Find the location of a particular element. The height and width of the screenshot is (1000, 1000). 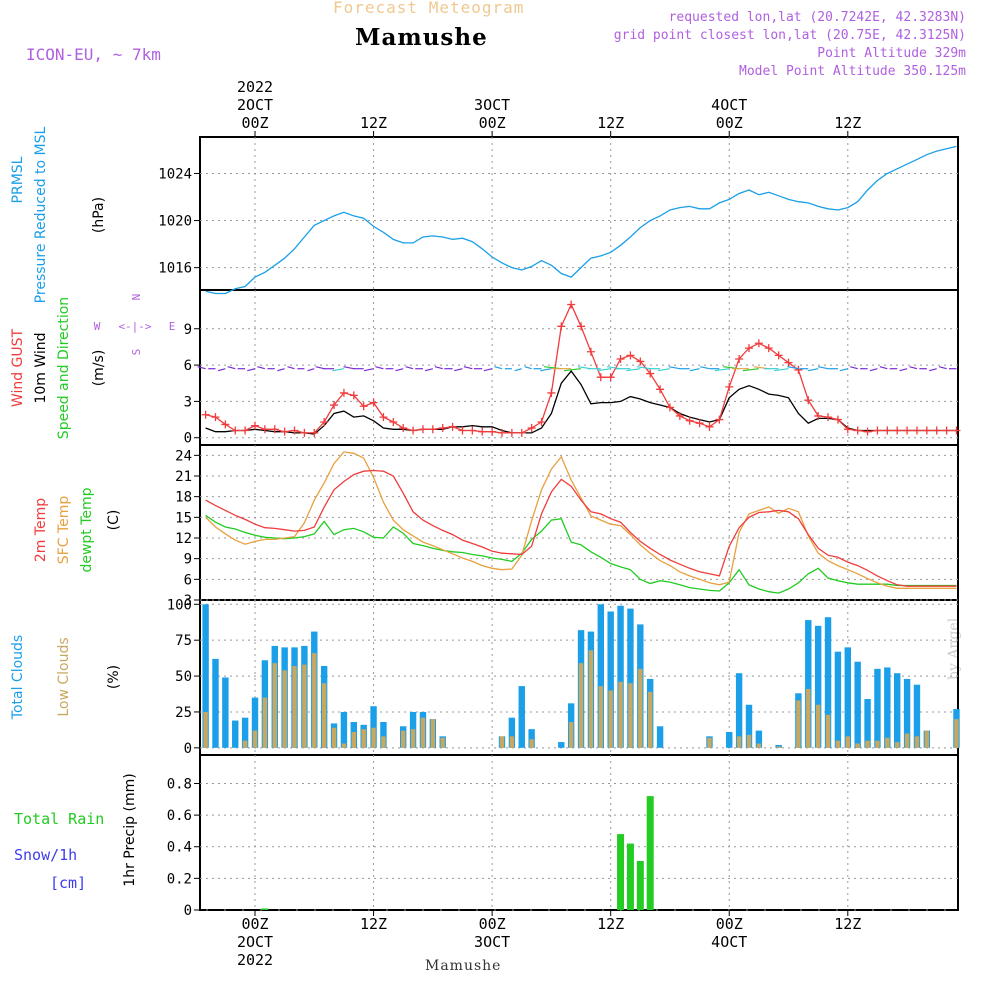

compass-south: S is located at coordinates (136, 352).